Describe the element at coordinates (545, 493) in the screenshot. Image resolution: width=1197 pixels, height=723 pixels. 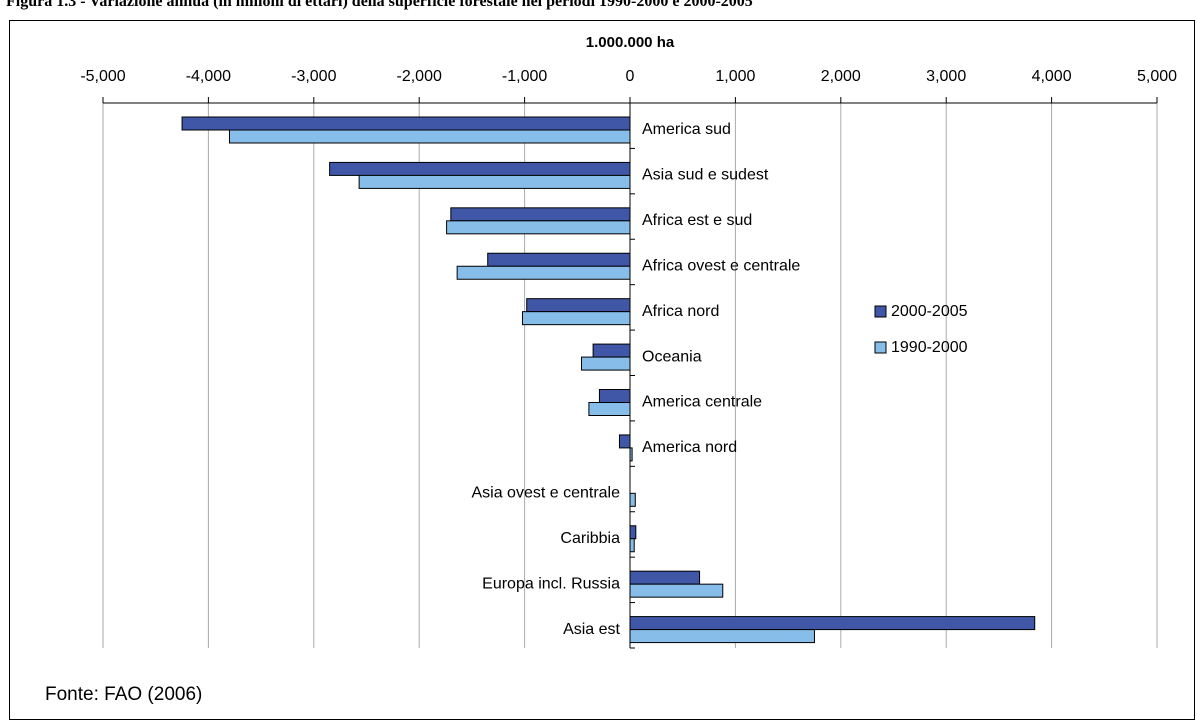
I see `category-label: Asia ovest e centrale` at that location.